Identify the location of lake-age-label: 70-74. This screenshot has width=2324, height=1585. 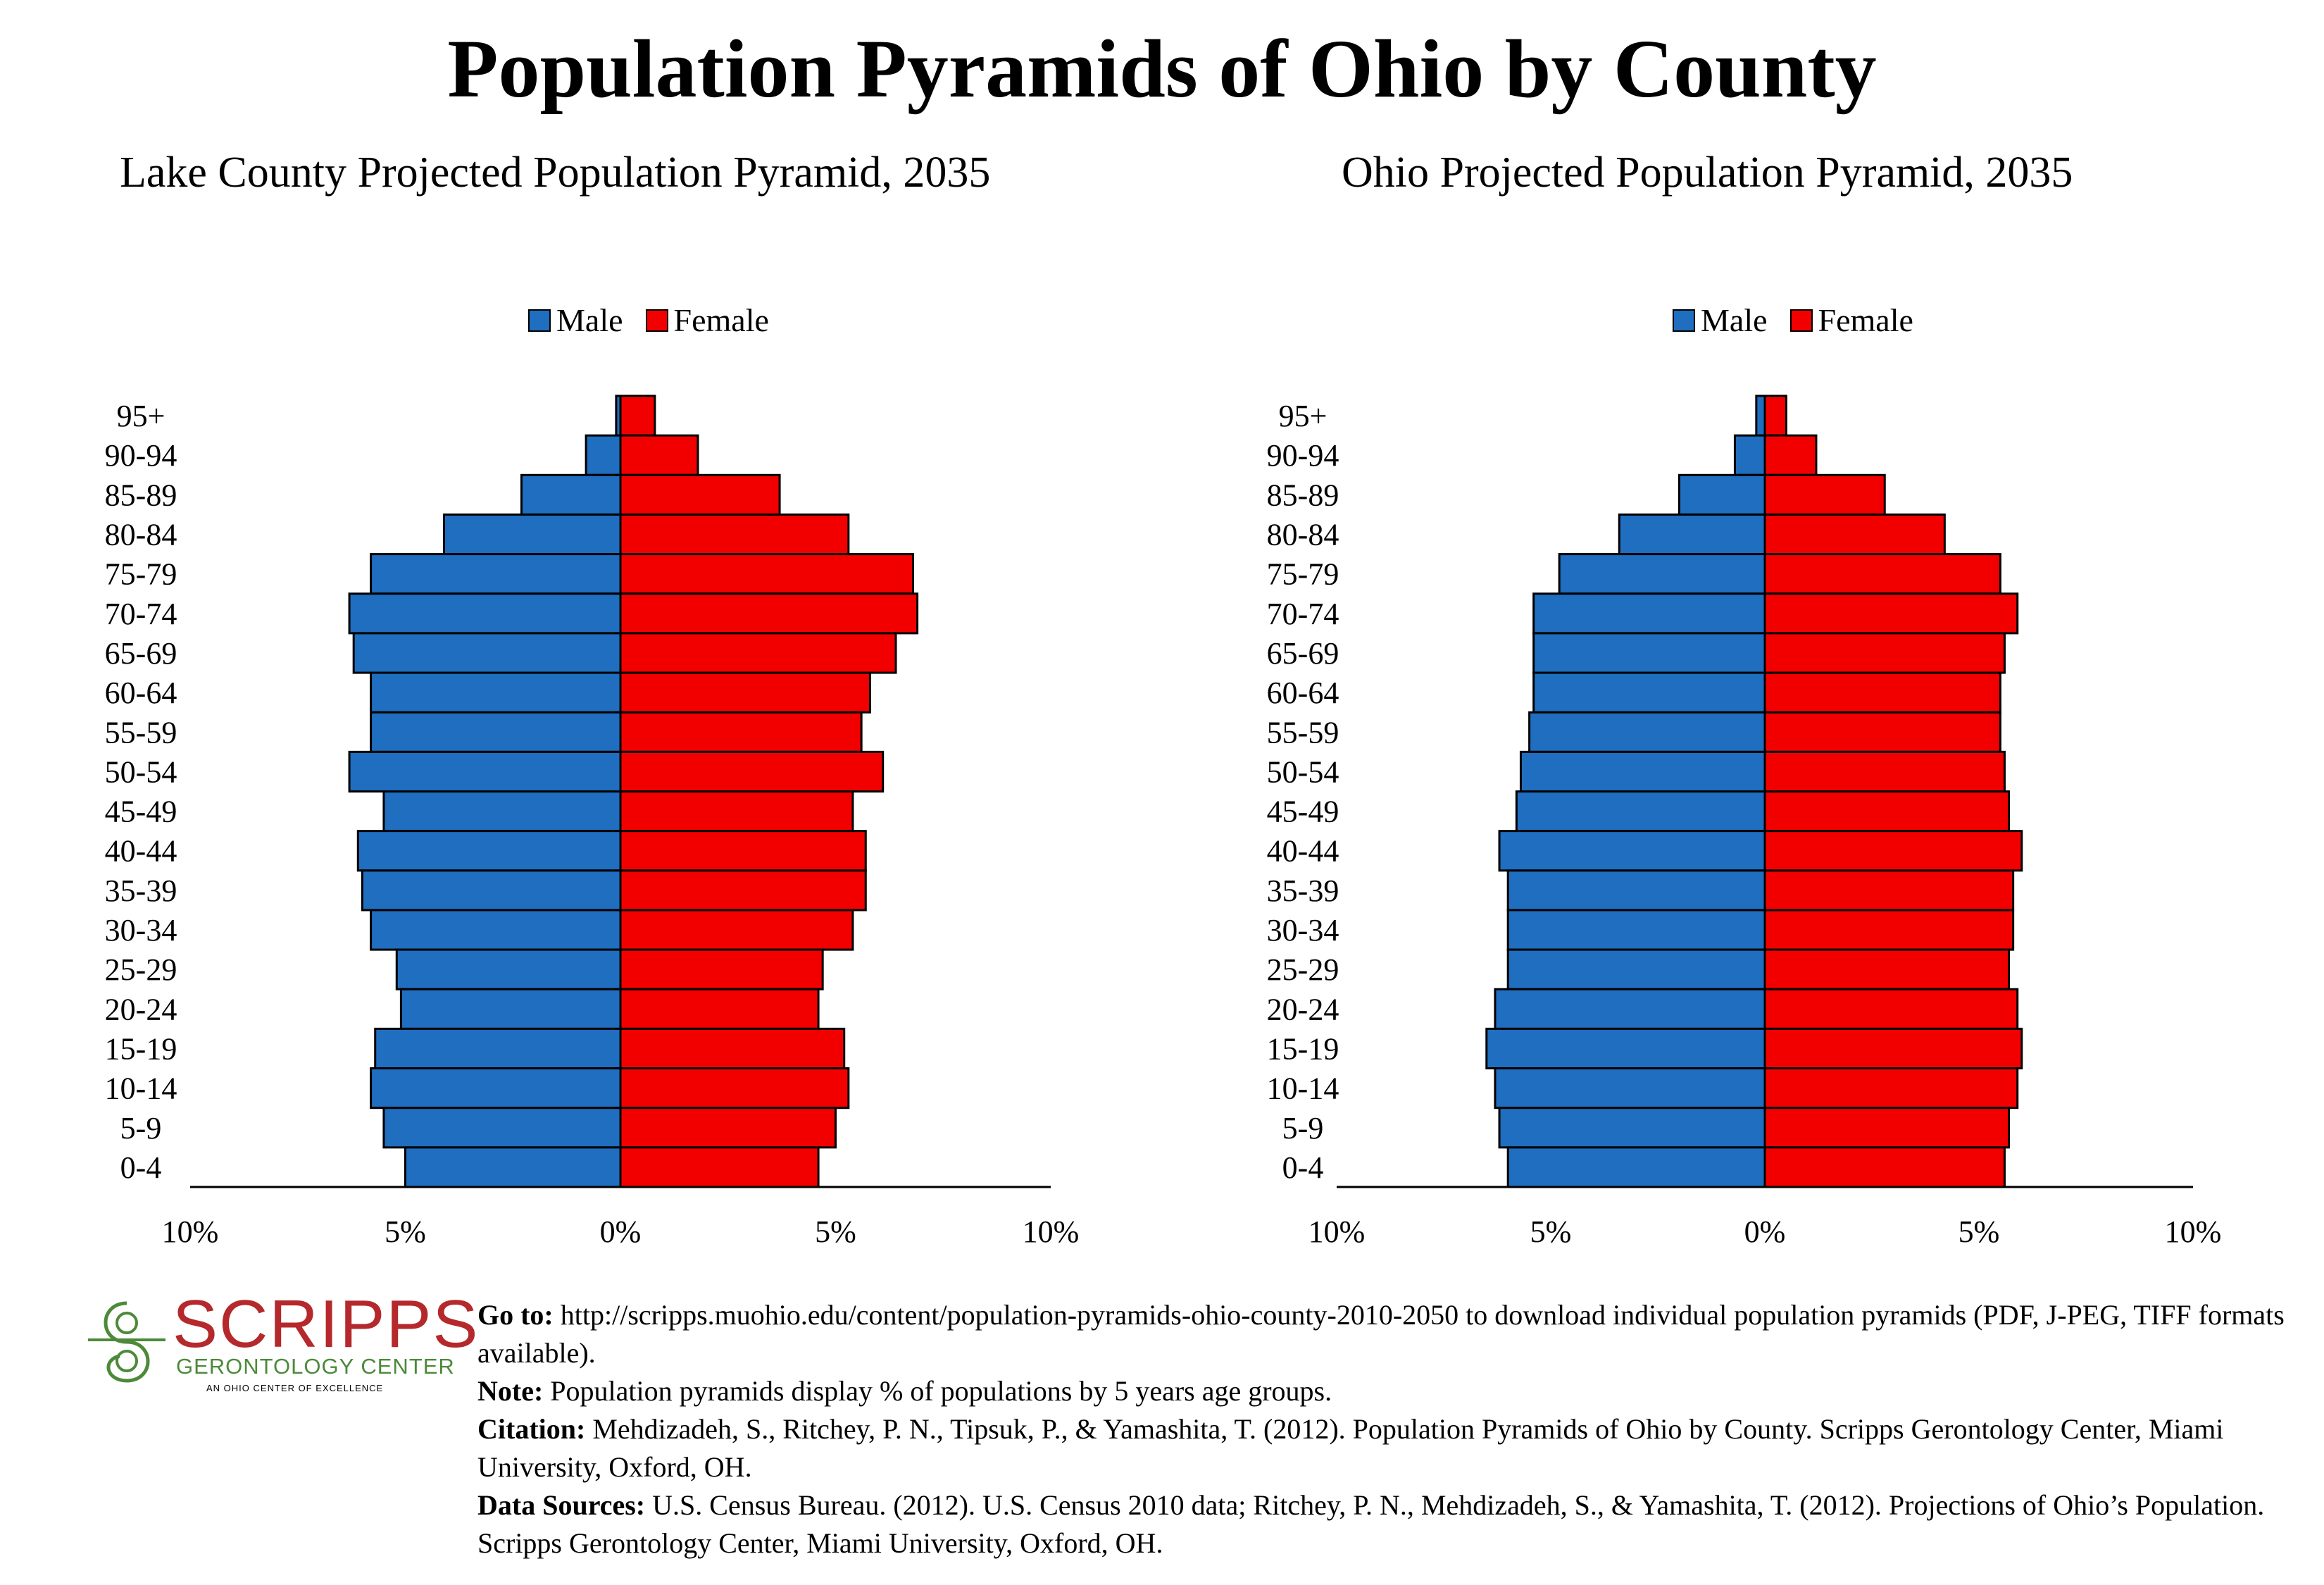
(141, 614).